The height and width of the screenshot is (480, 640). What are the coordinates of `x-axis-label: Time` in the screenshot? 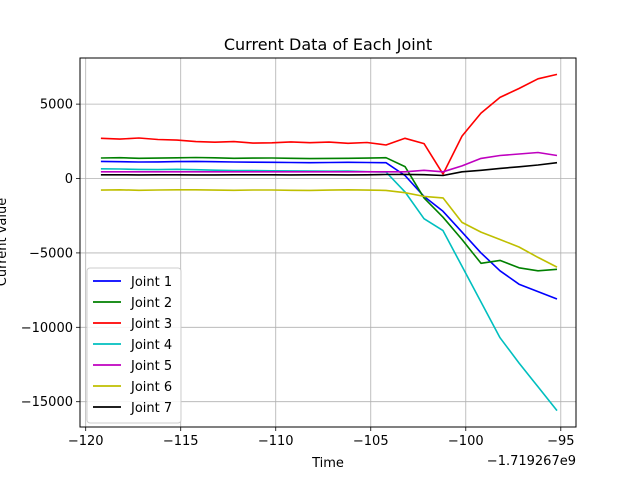 It's located at (327, 463).